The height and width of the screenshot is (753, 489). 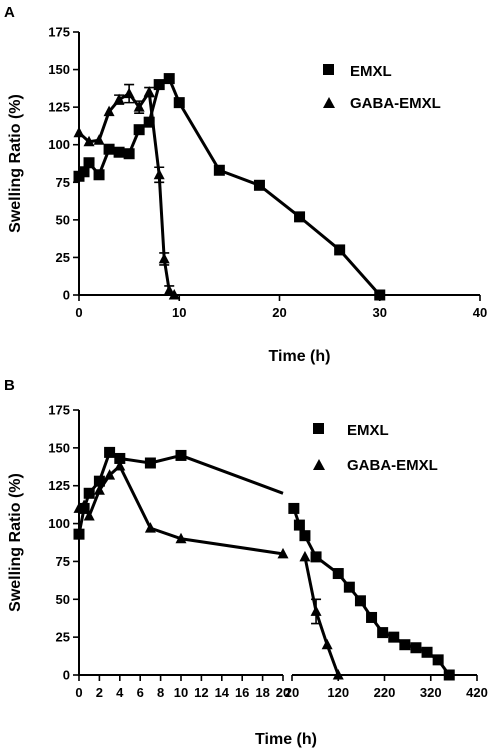 I want to click on x-tick-label: 220, so click(x=385, y=692).